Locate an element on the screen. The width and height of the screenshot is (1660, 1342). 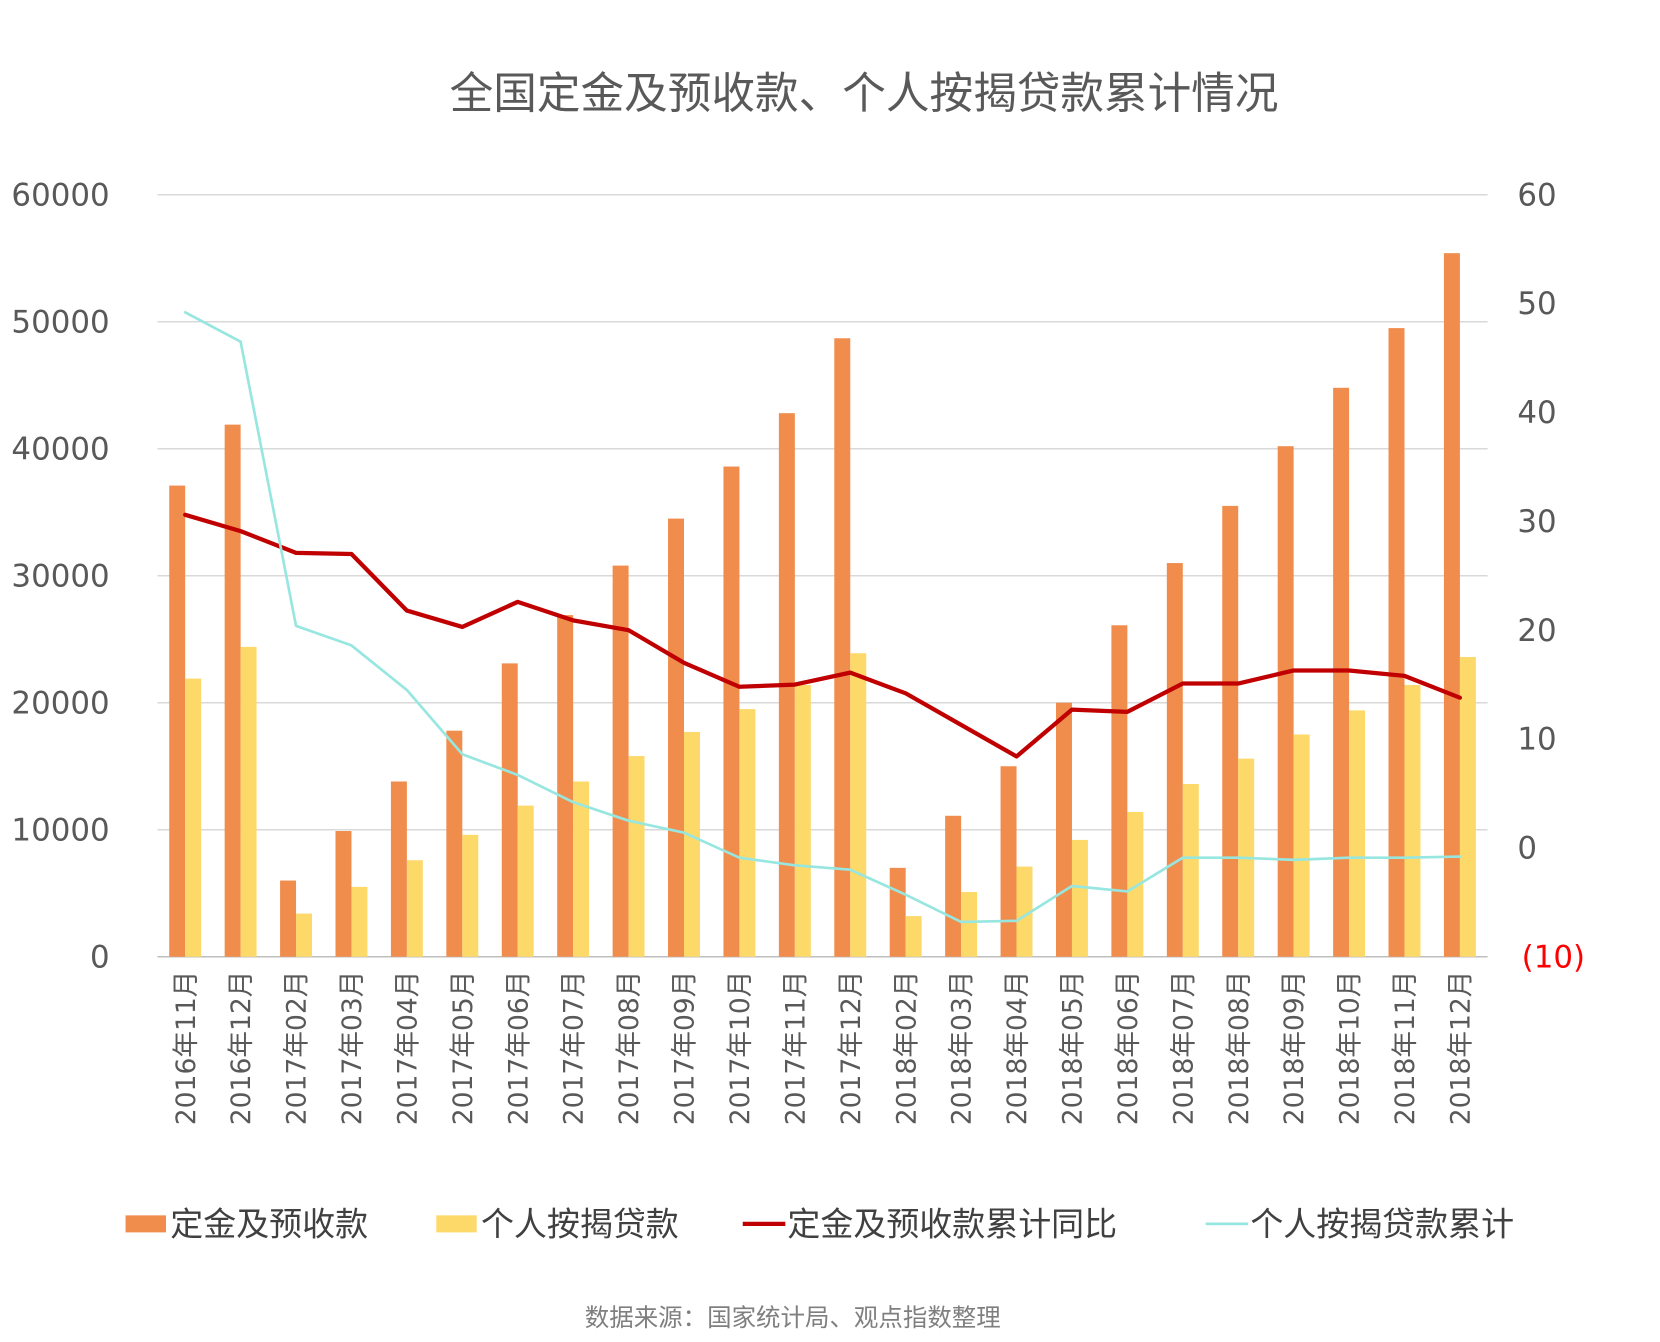
x-tick-label: 2017年11月 is located at coordinates (795, 1048).